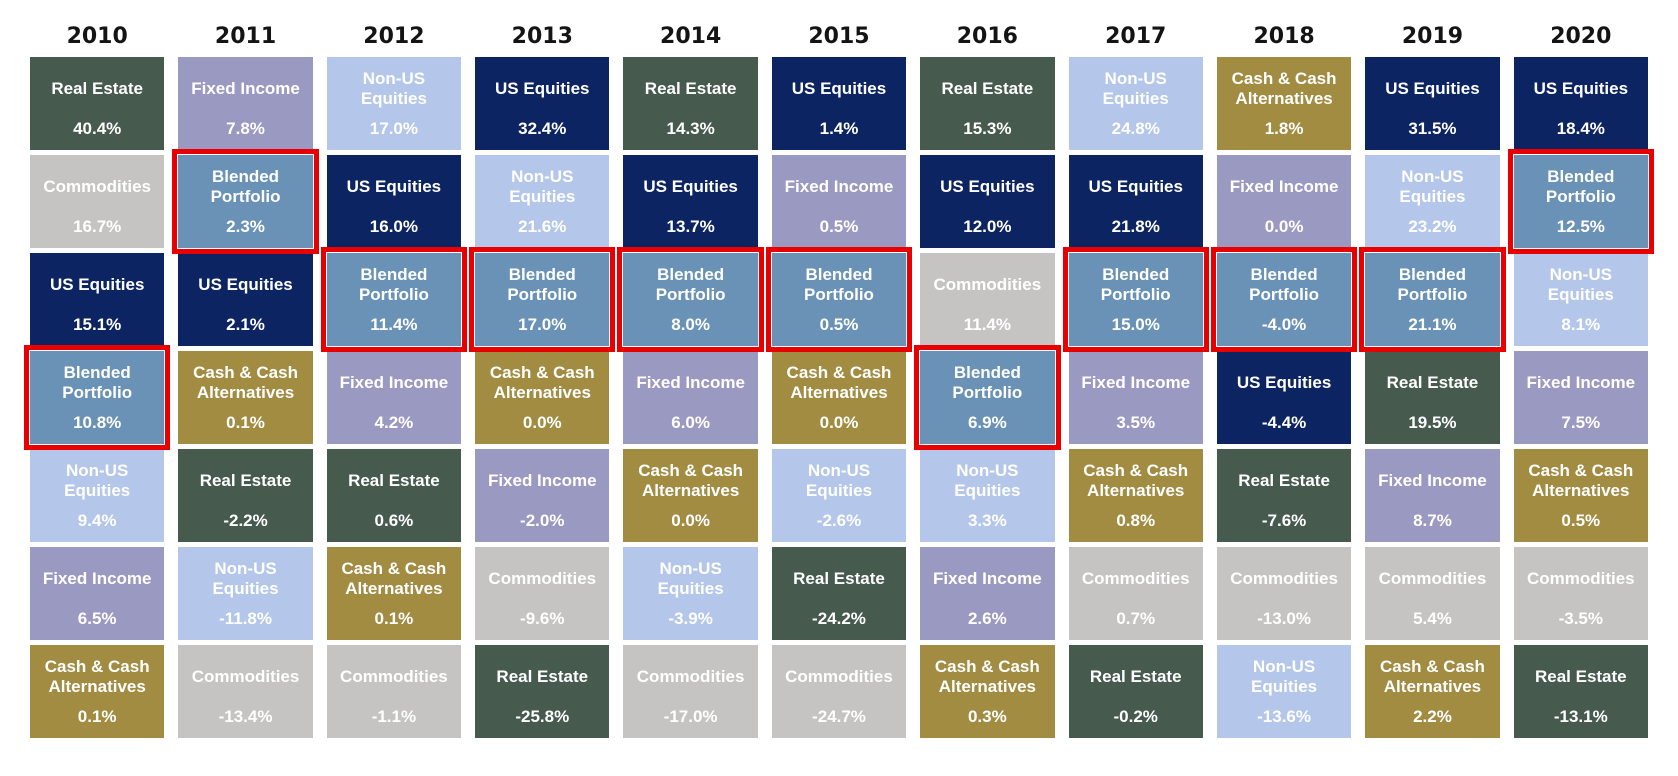 This screenshot has height=776, width=1678. What do you see at coordinates (987, 103) in the screenshot?
I see `asset-cell-real_estate: Real Estate 15.3%` at bounding box center [987, 103].